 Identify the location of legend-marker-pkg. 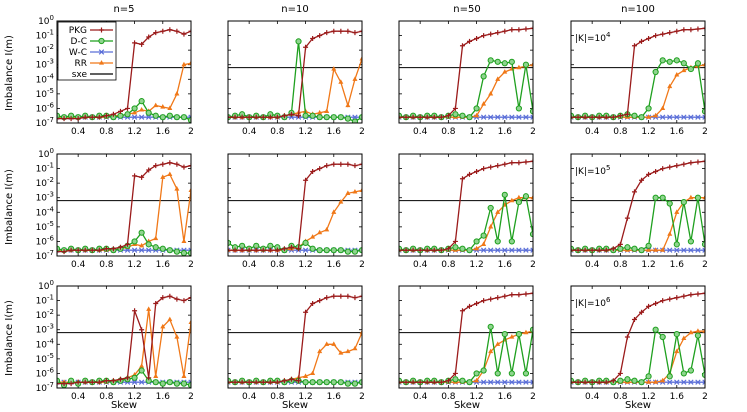
(101, 30).